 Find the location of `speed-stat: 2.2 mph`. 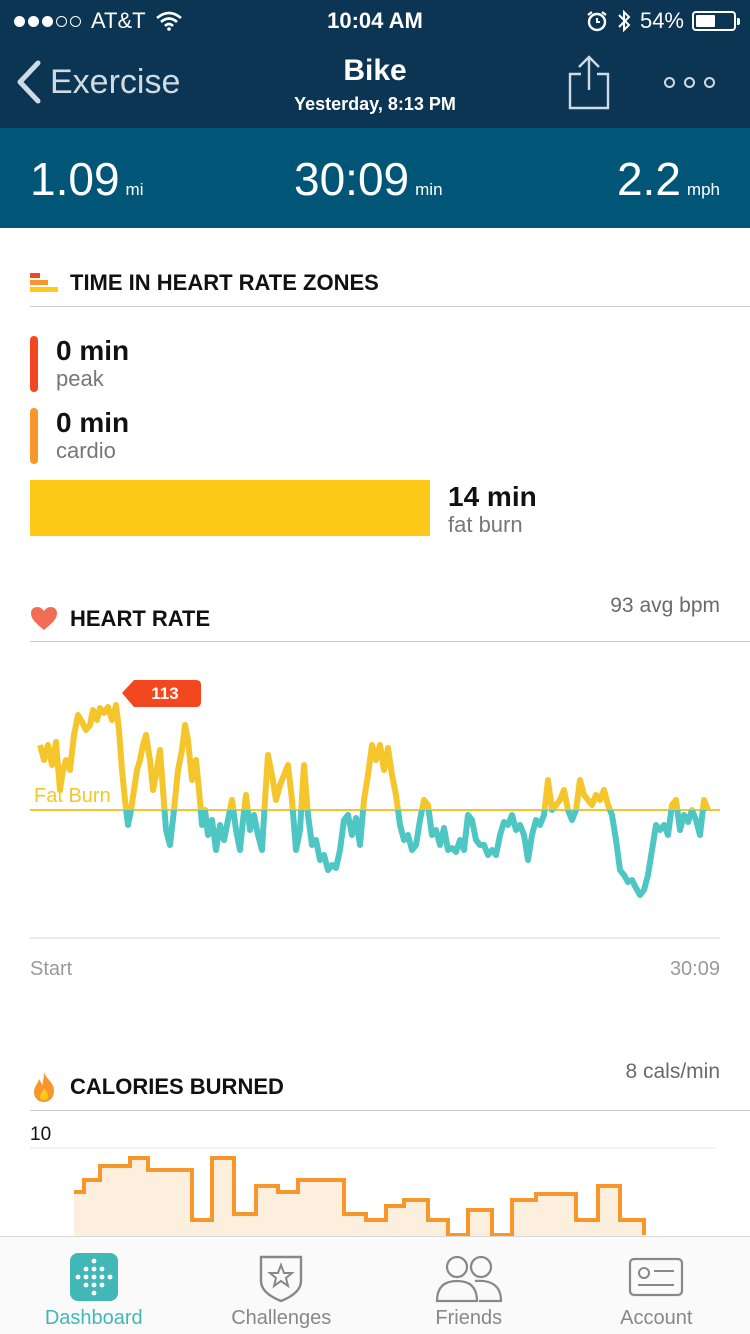

speed-stat: 2.2 mph is located at coordinates (668, 179).